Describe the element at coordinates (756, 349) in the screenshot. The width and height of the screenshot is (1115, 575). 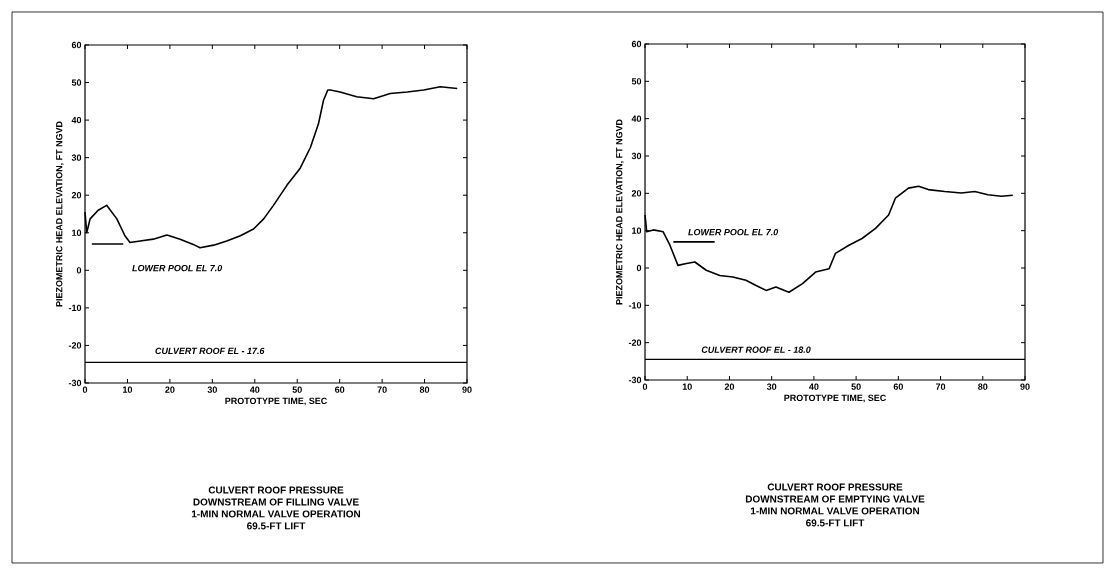
I see `annotation: CULVERT ROOF EL - 18.0` at that location.